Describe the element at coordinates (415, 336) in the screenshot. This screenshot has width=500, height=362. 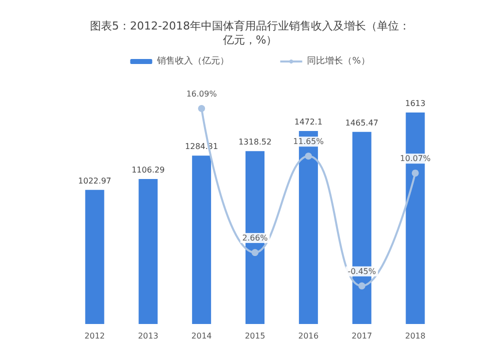
I see `x-tick-label: 2018` at that location.